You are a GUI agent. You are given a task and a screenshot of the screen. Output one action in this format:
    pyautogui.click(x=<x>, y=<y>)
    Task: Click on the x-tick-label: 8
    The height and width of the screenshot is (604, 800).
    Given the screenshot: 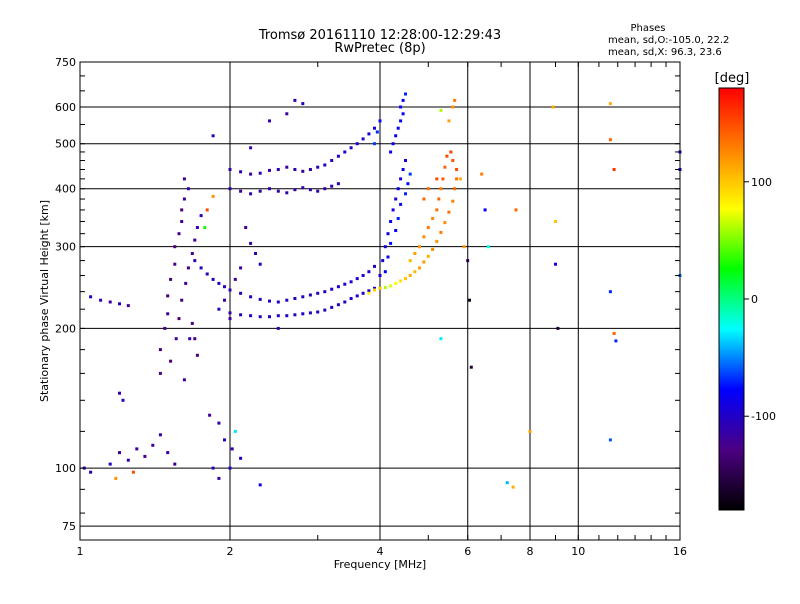 What is the action you would take?
    pyautogui.click(x=530, y=551)
    